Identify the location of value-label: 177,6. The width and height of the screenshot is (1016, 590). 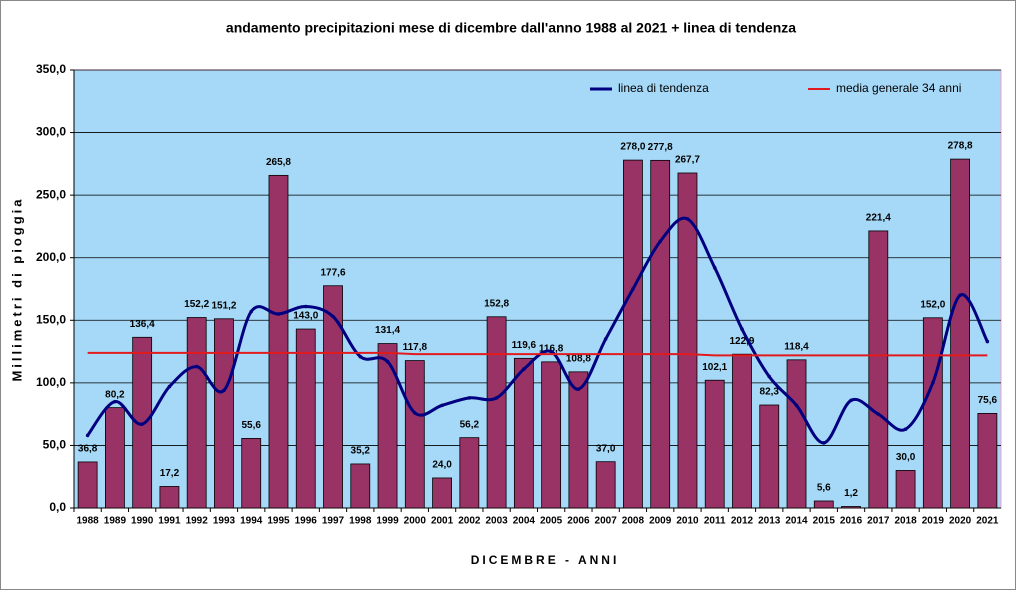
(332, 272).